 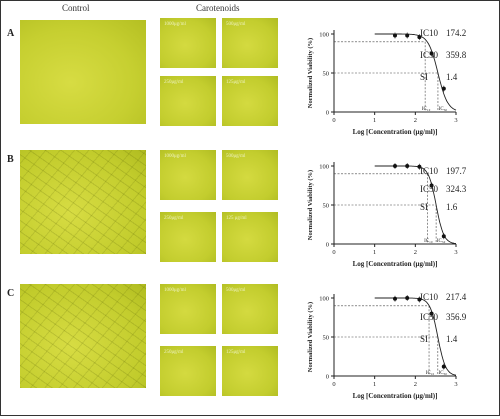 I want to click on stat-ic50: IC50 359.8, so click(x=443, y=55).